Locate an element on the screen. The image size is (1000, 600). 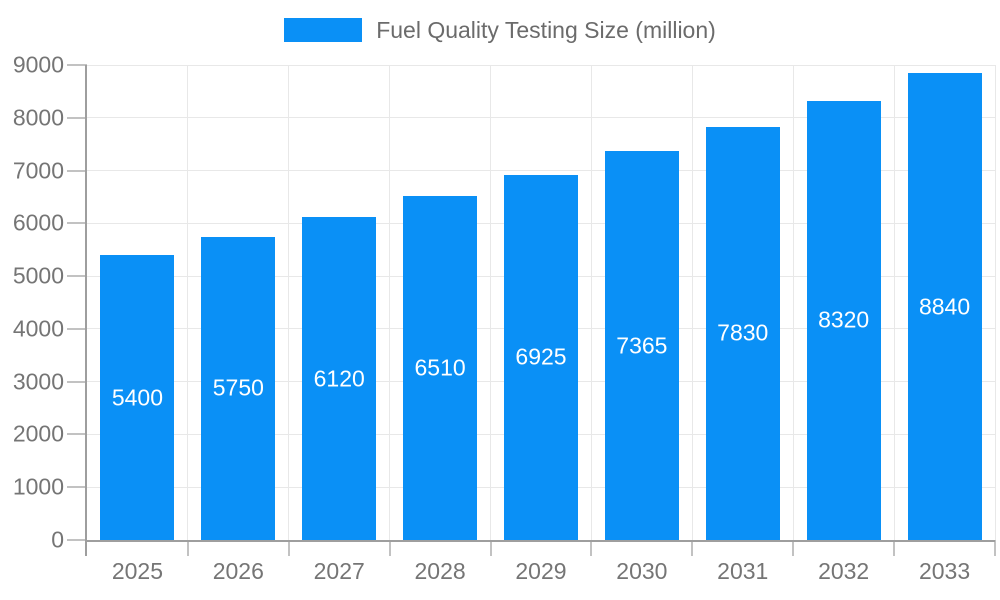
legend-label: Fuel Quality Testing Size (million) is located at coordinates (546, 30).